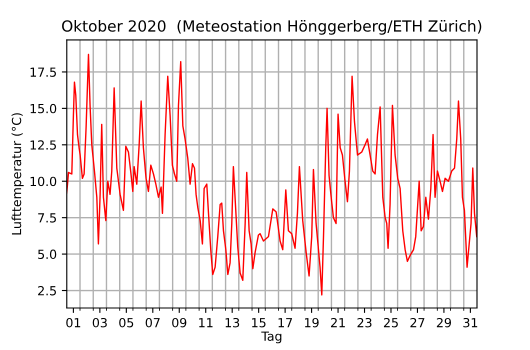 The height and width of the screenshot is (350, 530). Describe the element at coordinates (206, 323) in the screenshot. I see `x-tick-label: 11` at that location.